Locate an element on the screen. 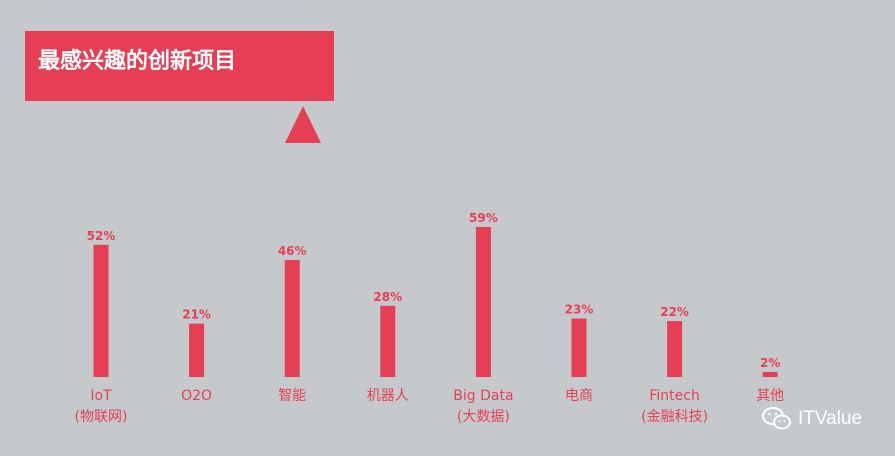 This screenshot has height=456, width=895. category-label-0-1: (物联网) is located at coordinates (101, 417).